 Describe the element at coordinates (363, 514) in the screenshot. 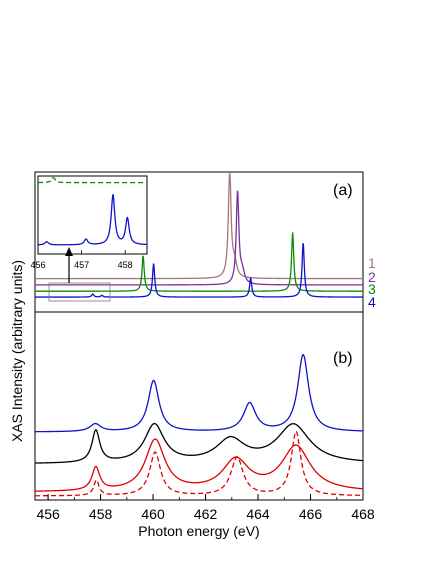

I see `x-tick-label: 468` at that location.